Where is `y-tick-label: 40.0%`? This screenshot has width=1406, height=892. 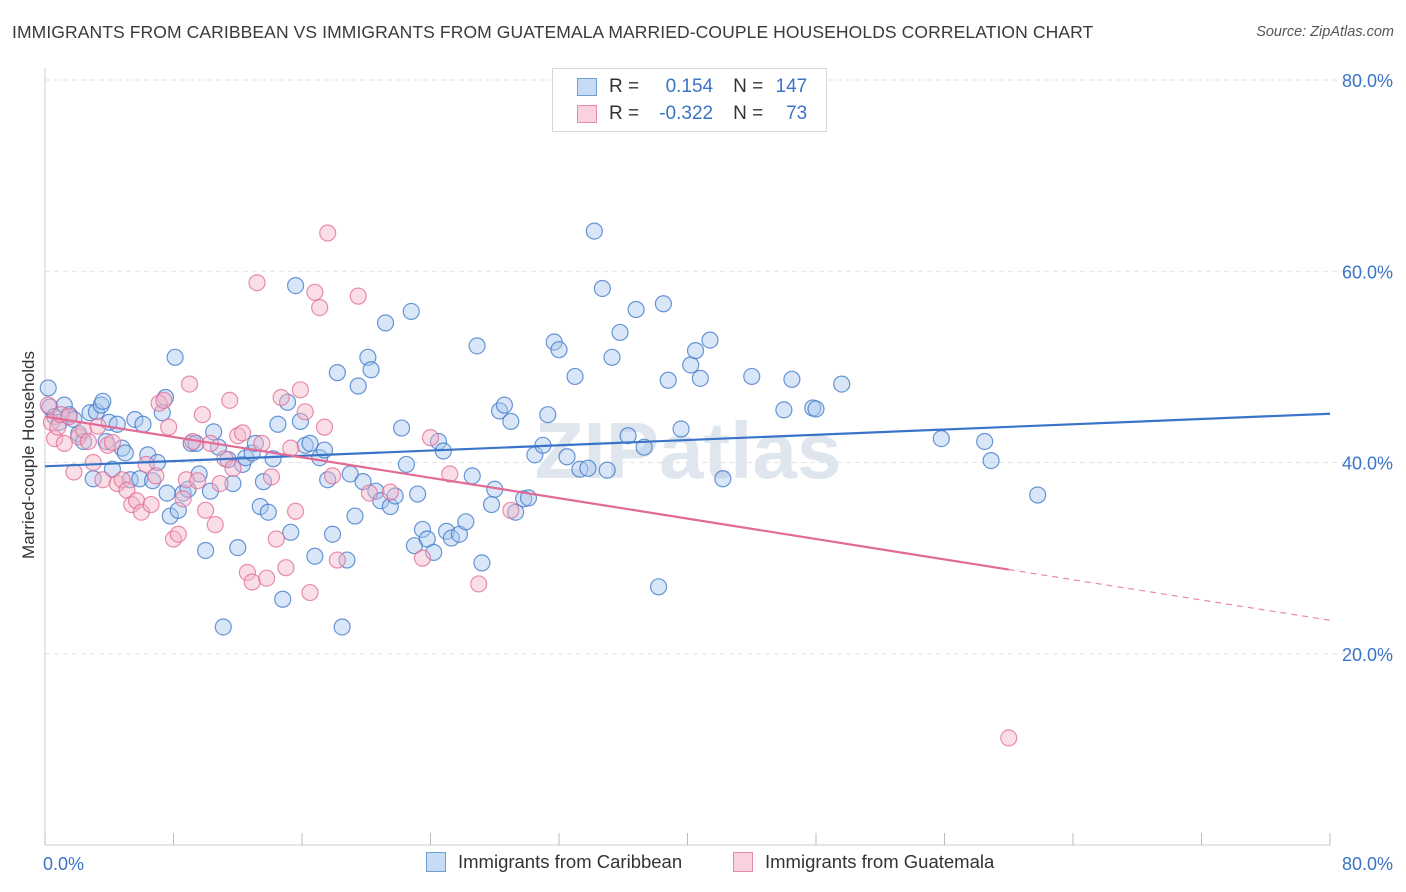
y-tick-label: 40.0% is located at coordinates (1367, 464).